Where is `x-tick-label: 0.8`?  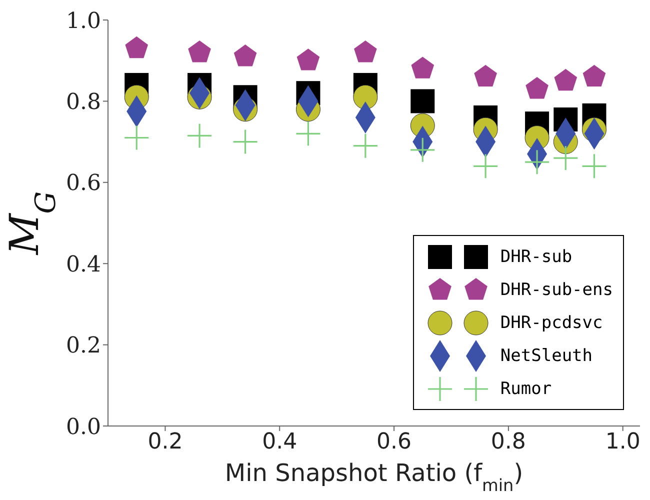
x-tick-label: 0.8 is located at coordinates (508, 442).